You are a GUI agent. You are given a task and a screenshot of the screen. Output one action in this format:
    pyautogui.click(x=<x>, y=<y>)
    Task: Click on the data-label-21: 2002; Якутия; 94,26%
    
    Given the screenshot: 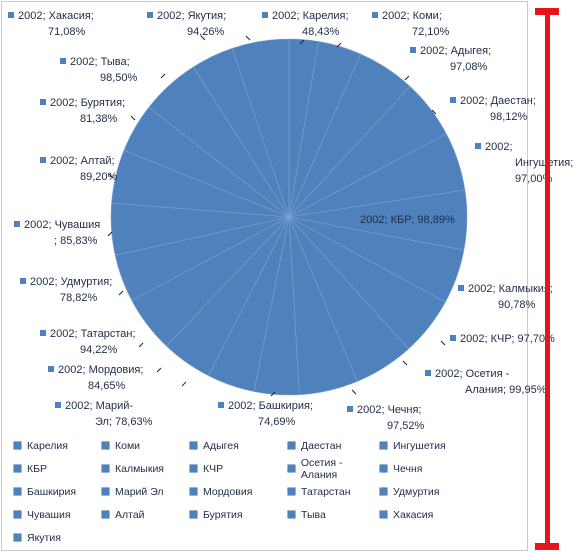 What is the action you would take?
    pyautogui.click(x=186, y=24)
    